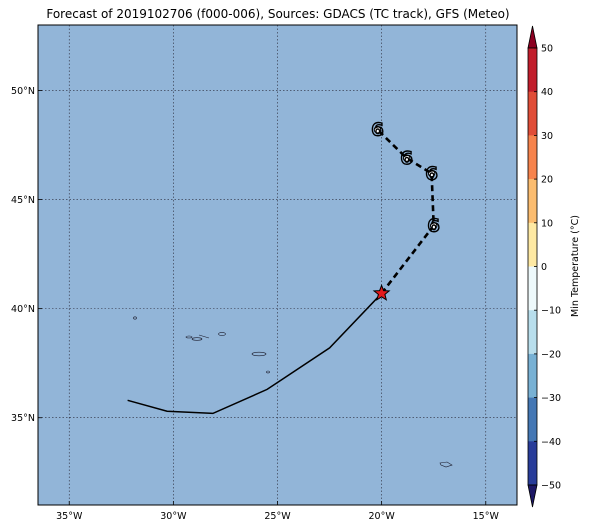  What do you see at coordinates (446, 464) in the screenshot?
I see `island-madeira` at bounding box center [446, 464].